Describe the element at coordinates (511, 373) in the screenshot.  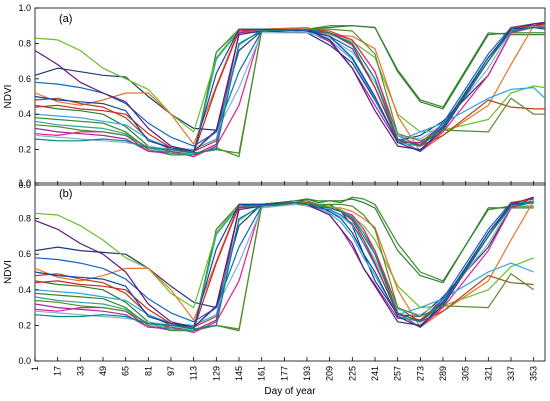
I see `x-tick-label: 337` at that location.